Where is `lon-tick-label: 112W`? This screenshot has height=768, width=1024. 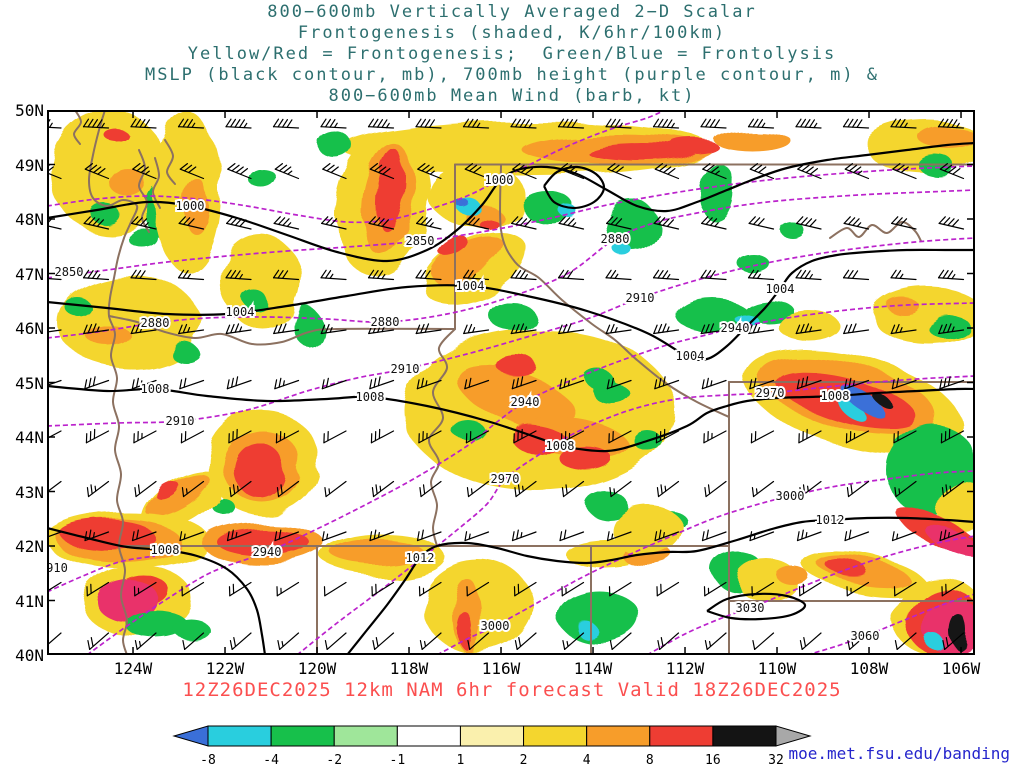
lon-tick-label: 112W is located at coordinates (685, 668).